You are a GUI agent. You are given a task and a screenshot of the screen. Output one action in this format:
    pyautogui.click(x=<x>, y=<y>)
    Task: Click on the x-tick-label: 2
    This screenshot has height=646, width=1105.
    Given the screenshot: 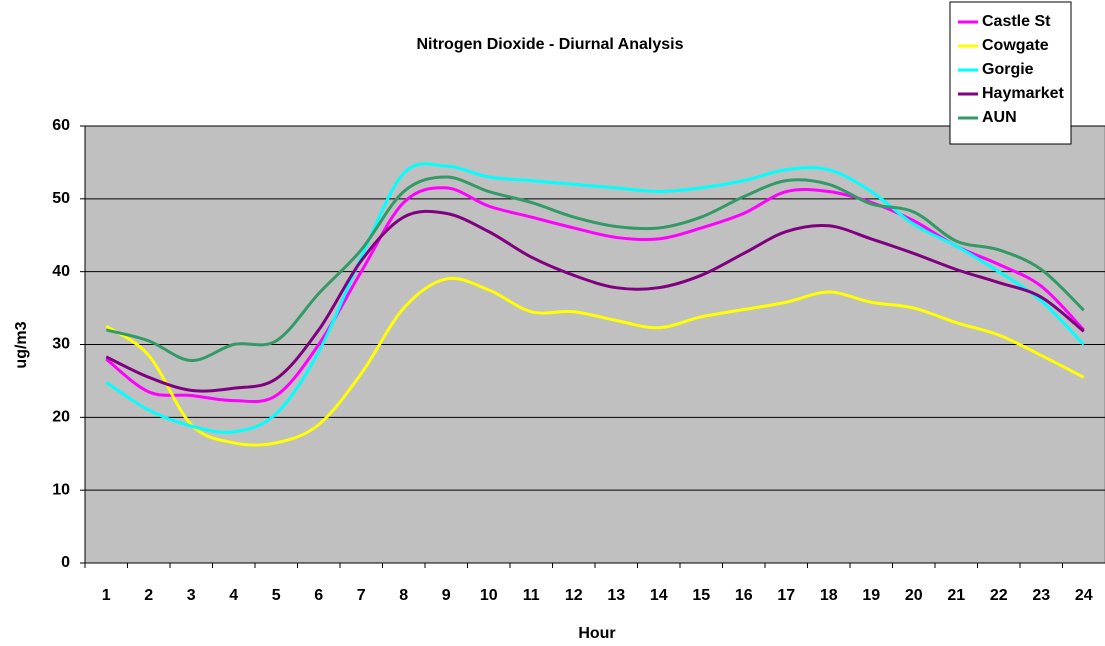 What is the action you would take?
    pyautogui.click(x=148, y=595)
    